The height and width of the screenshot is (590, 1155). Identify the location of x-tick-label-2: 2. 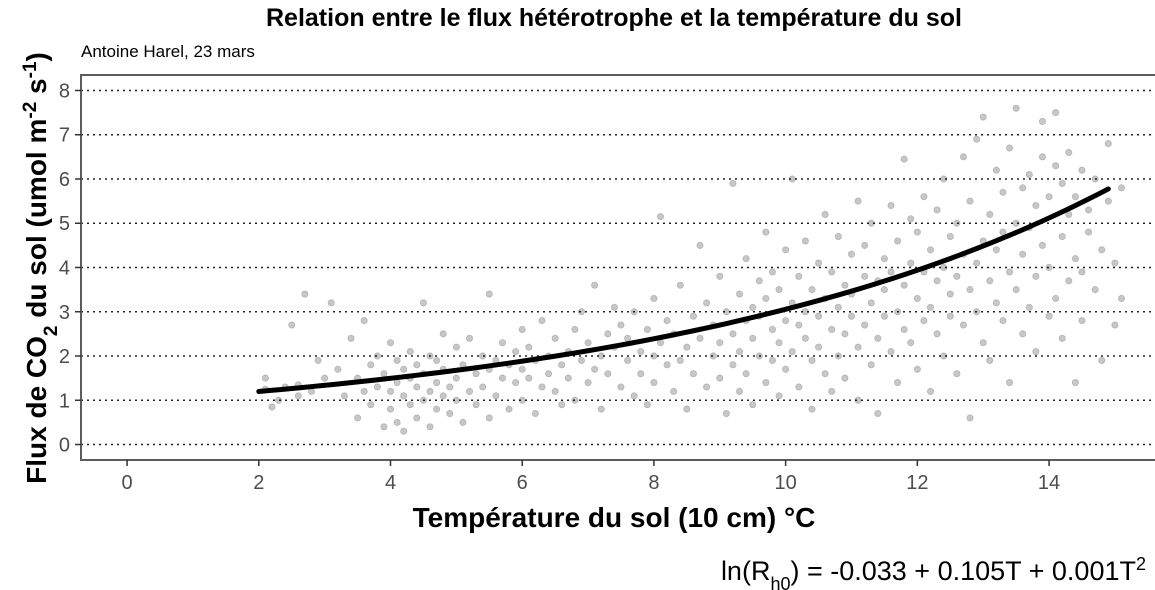
(258, 483).